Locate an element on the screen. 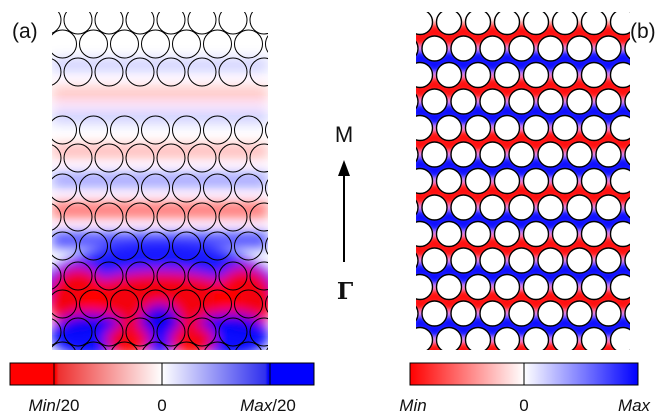  direction-bottom-label: Γ is located at coordinates (345, 291).